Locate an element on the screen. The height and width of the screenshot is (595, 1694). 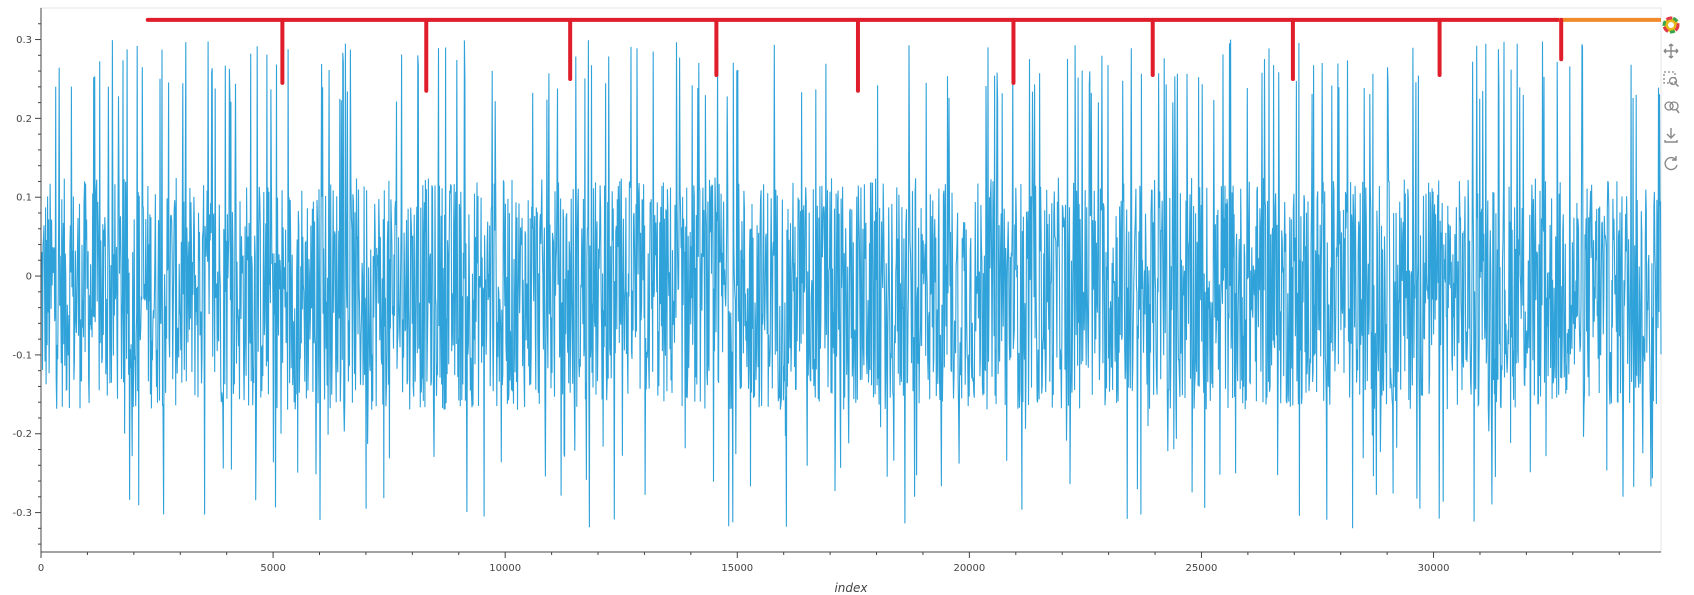
bokeh-logo-icon is located at coordinates (1671, 25).